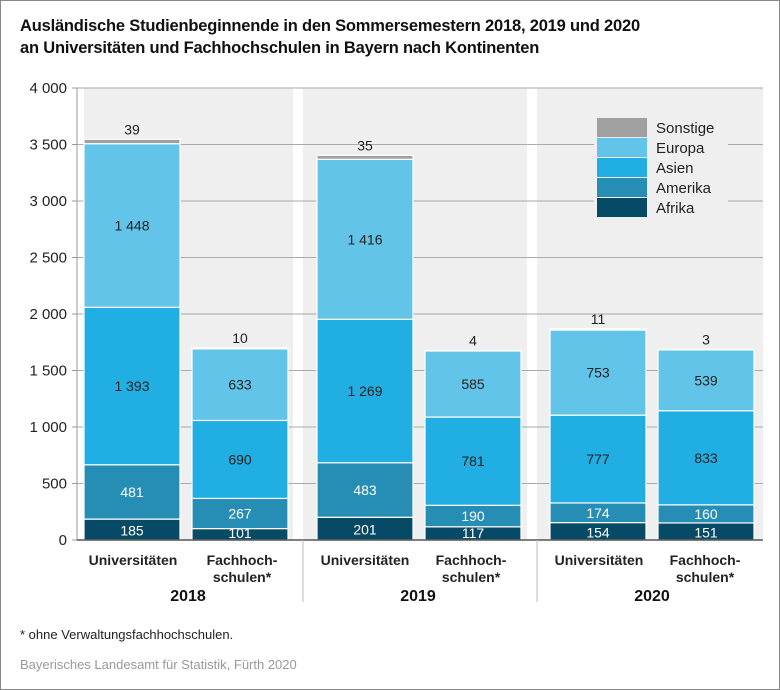 This screenshot has height=690, width=780. I want to click on data-label-asien: 781, so click(473, 461).